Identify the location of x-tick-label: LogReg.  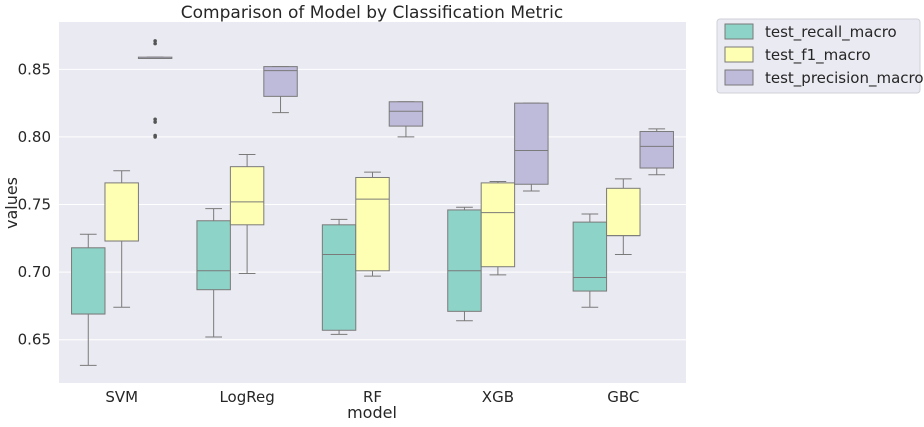
(246, 397).